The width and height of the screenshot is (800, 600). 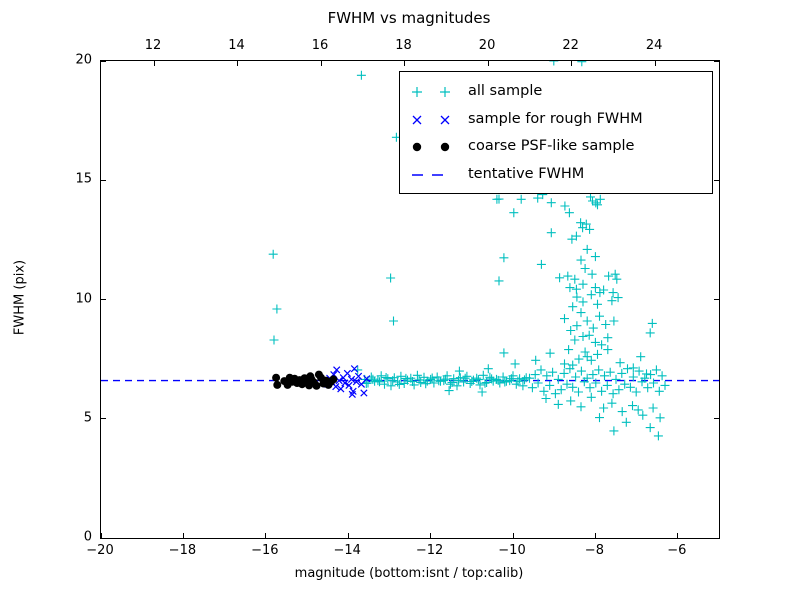 I want to click on x-tick-label: −16, so click(x=265, y=550).